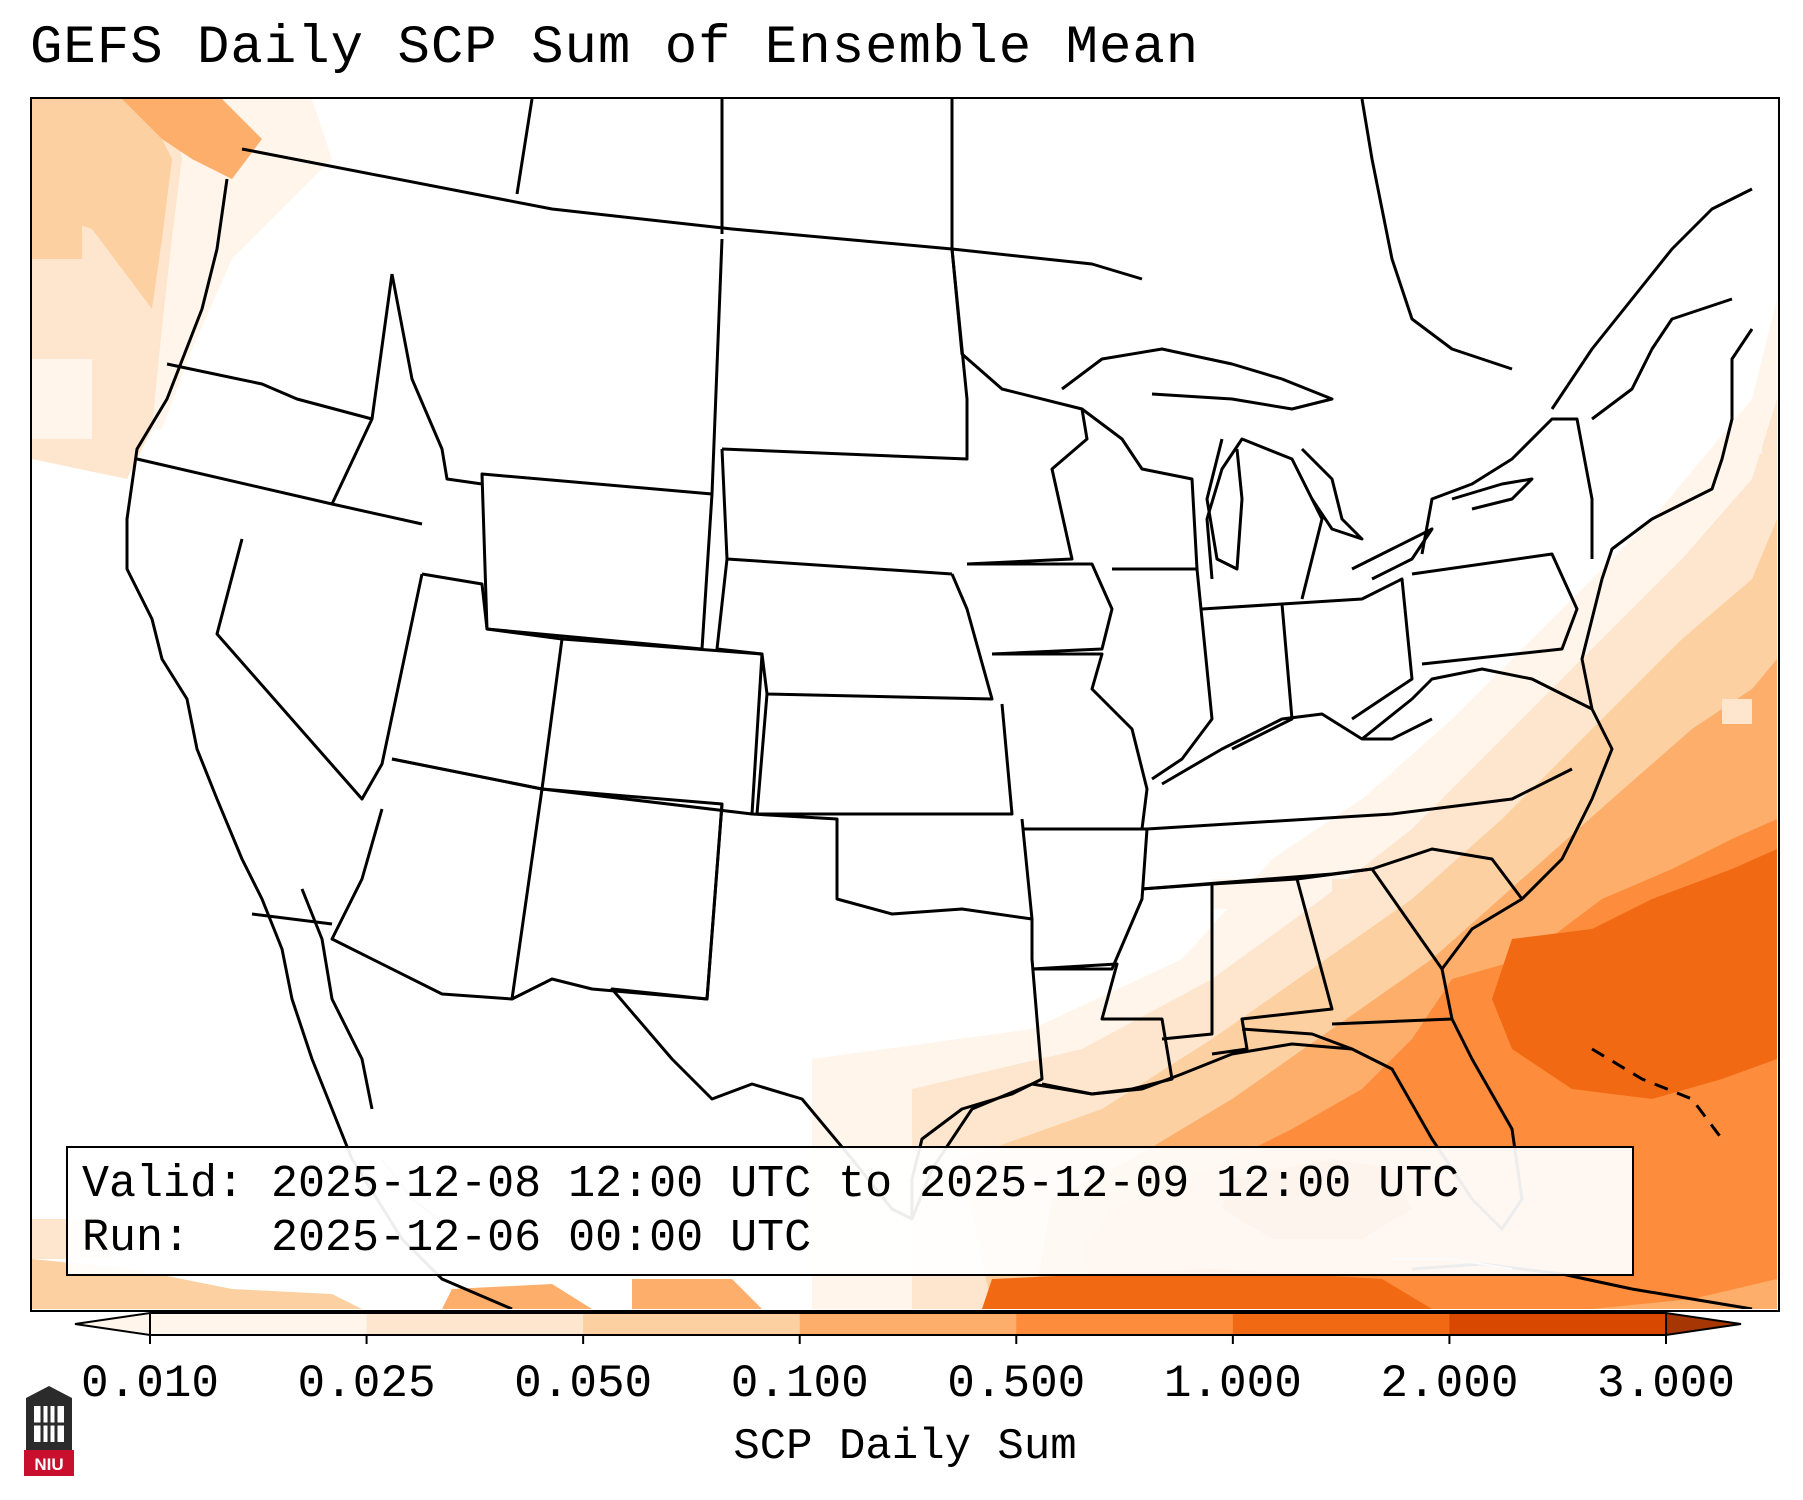 The image size is (1803, 1500). Describe the element at coordinates (799, 1384) in the screenshot. I see `colorbar-tick-label: 0.100` at that location.